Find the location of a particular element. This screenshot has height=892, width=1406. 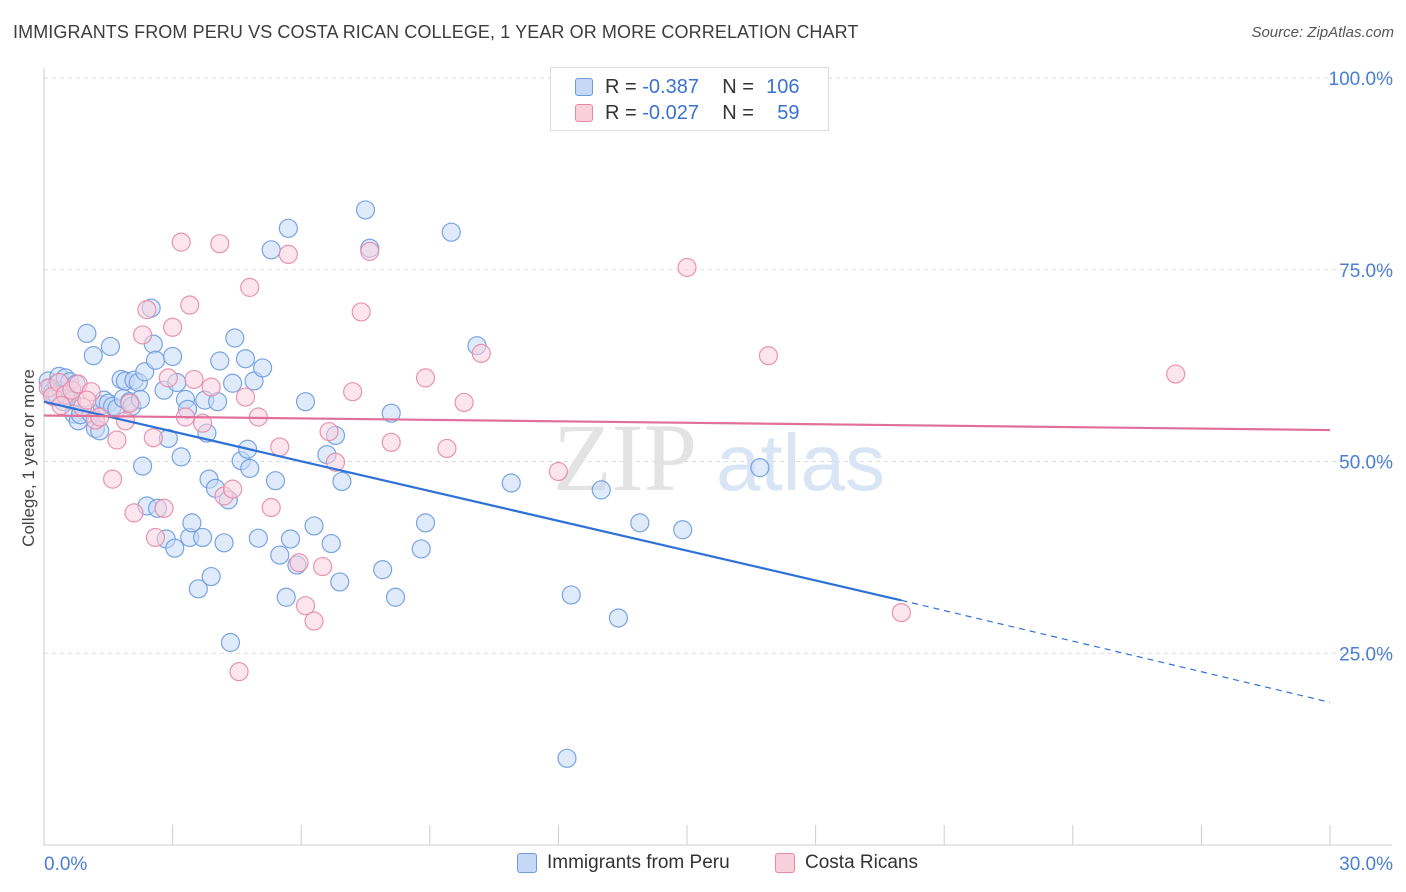

bottom-swatch-peru is located at coordinates (527, 863).